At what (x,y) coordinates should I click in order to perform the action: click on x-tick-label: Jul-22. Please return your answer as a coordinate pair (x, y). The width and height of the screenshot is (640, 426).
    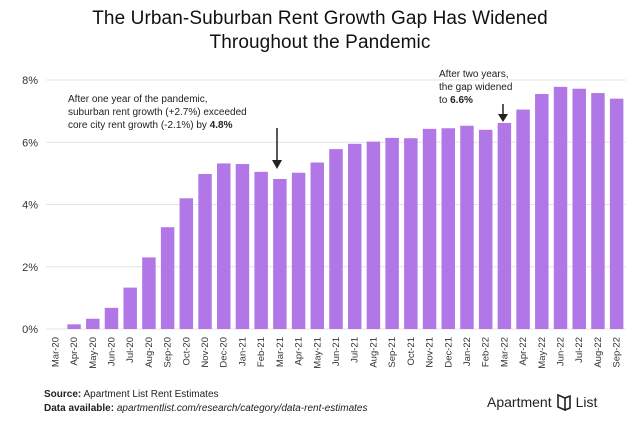
    Looking at the image, I should click on (579, 350).